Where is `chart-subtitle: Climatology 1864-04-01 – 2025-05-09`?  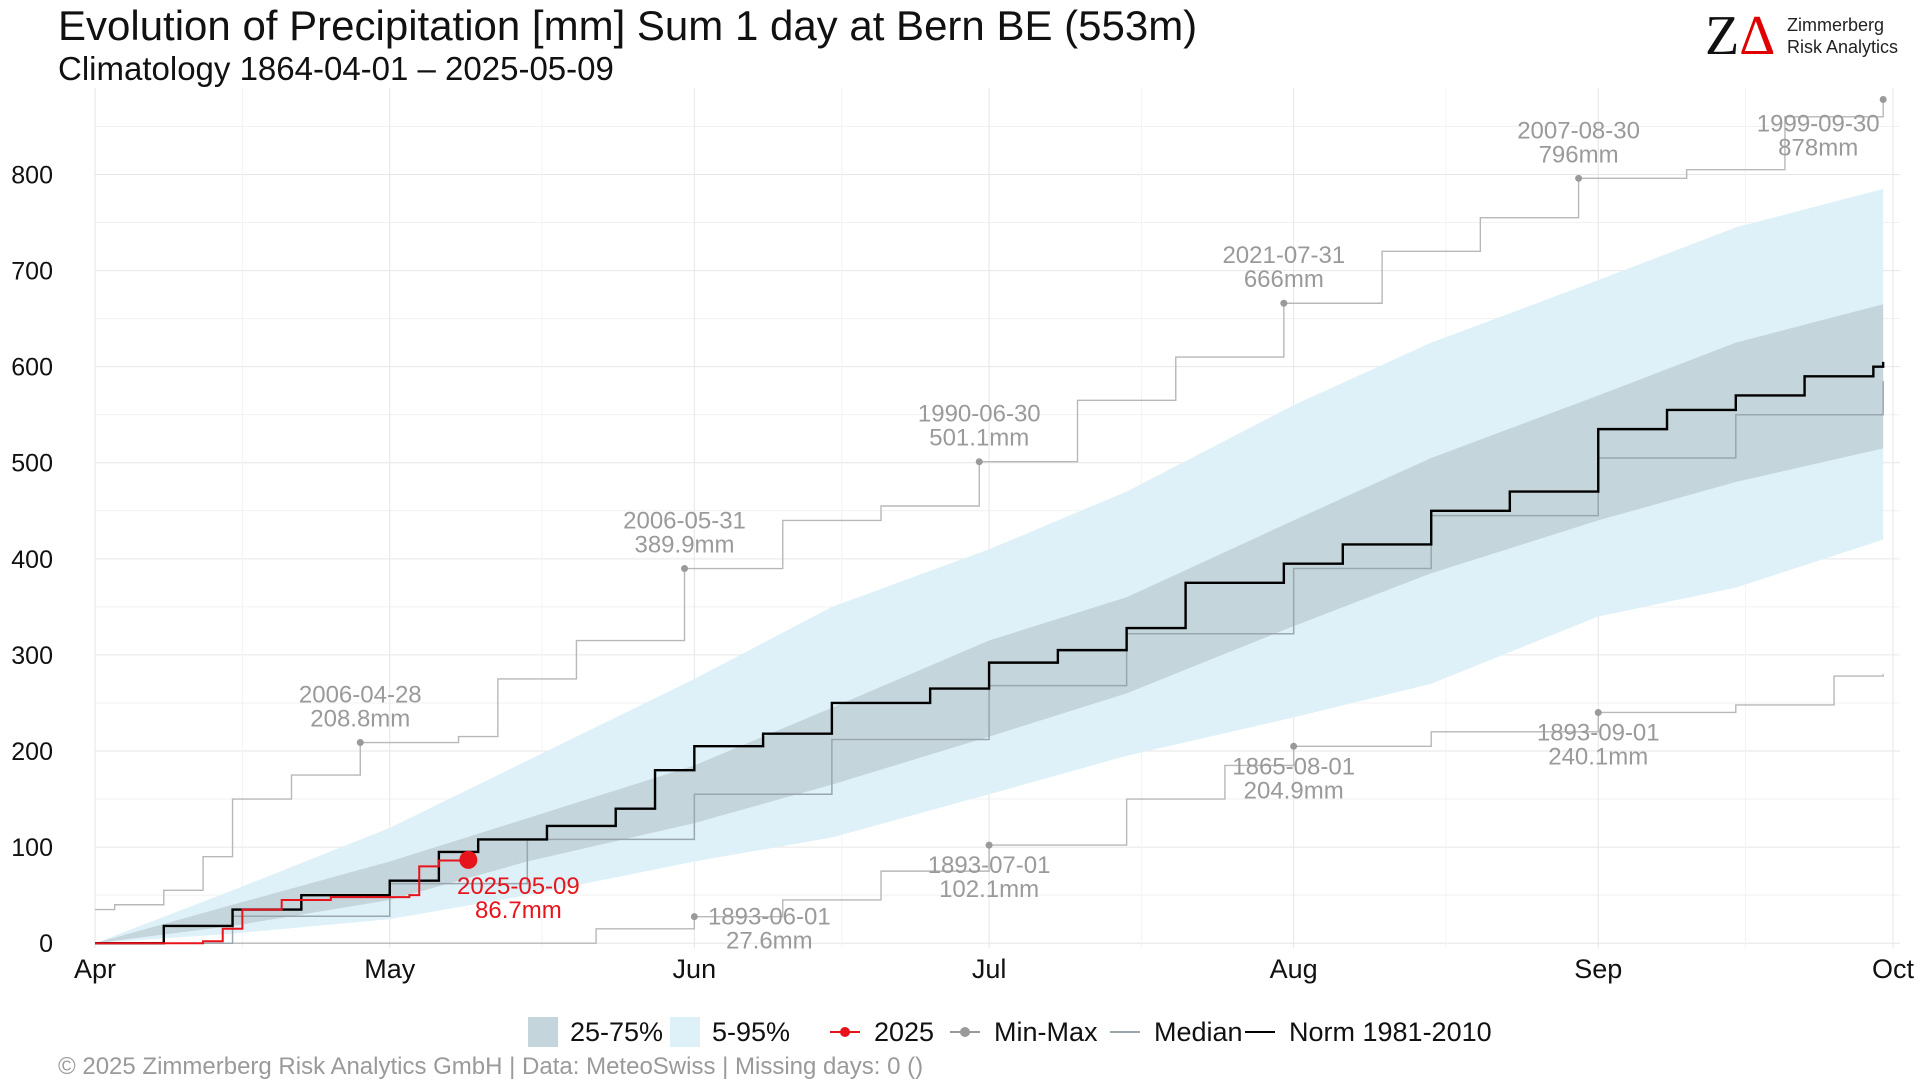
chart-subtitle: Climatology 1864-04-01 – 2025-05-09 is located at coordinates (336, 68).